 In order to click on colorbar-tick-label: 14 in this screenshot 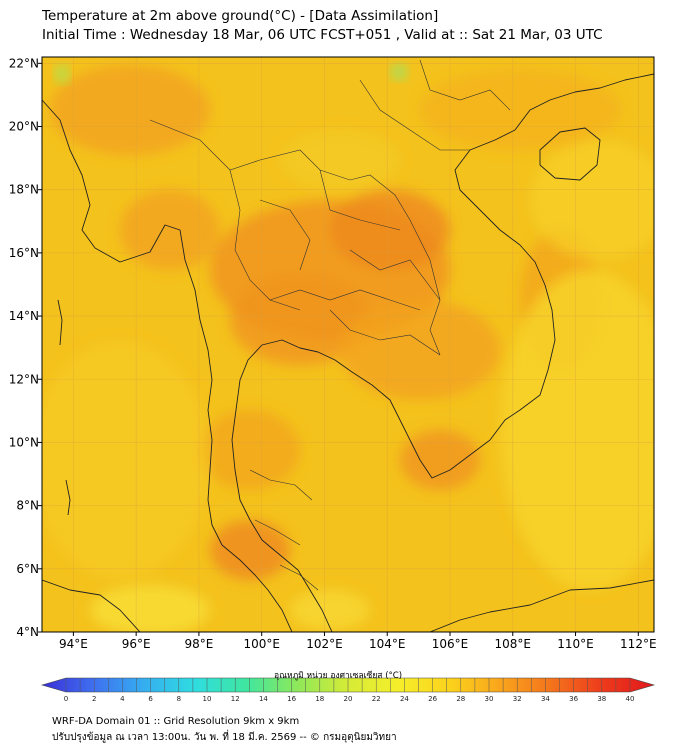, I will do `click(263, 699)`.